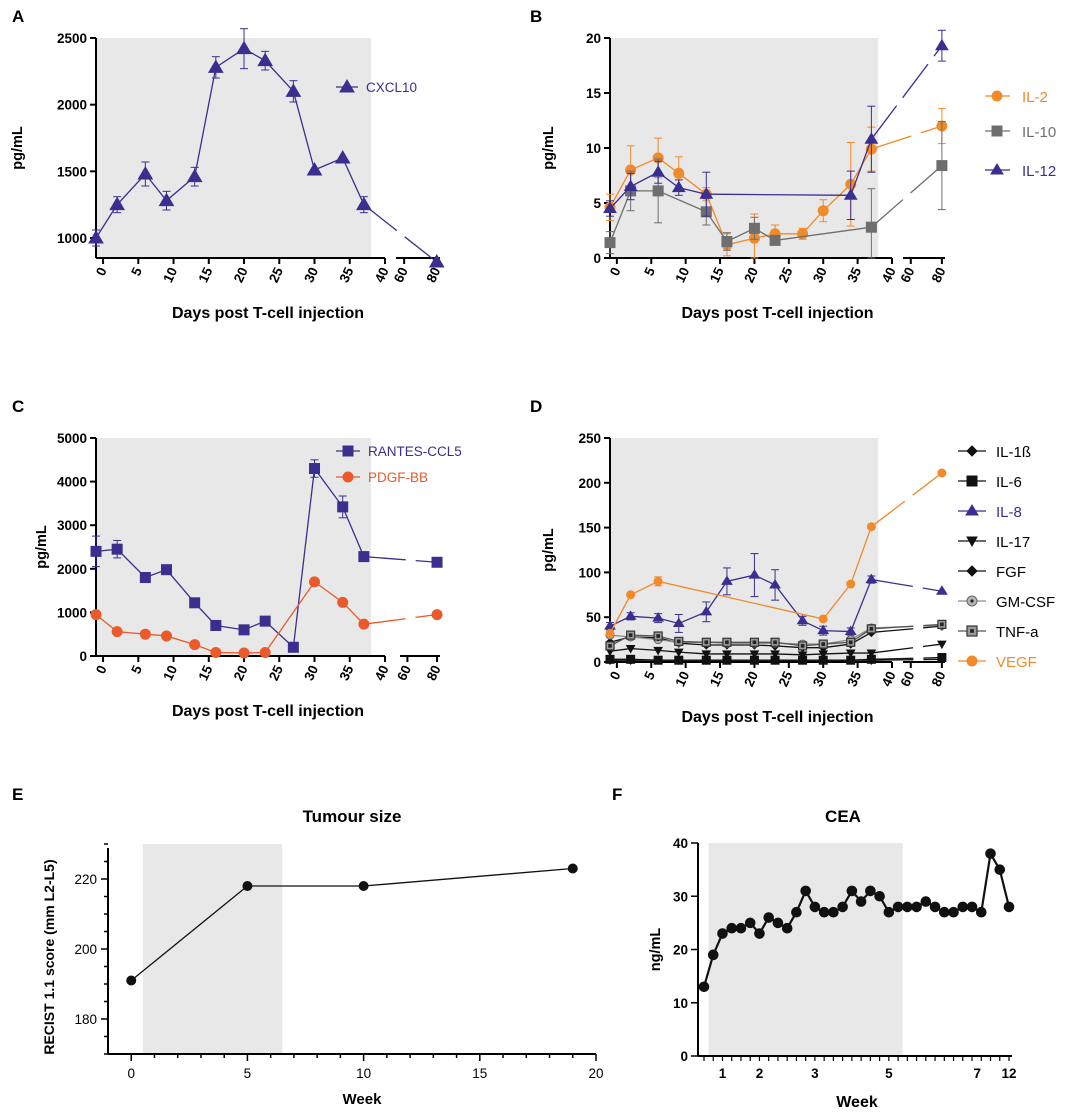  I want to click on panel-letter-a: A, so click(18, 16).